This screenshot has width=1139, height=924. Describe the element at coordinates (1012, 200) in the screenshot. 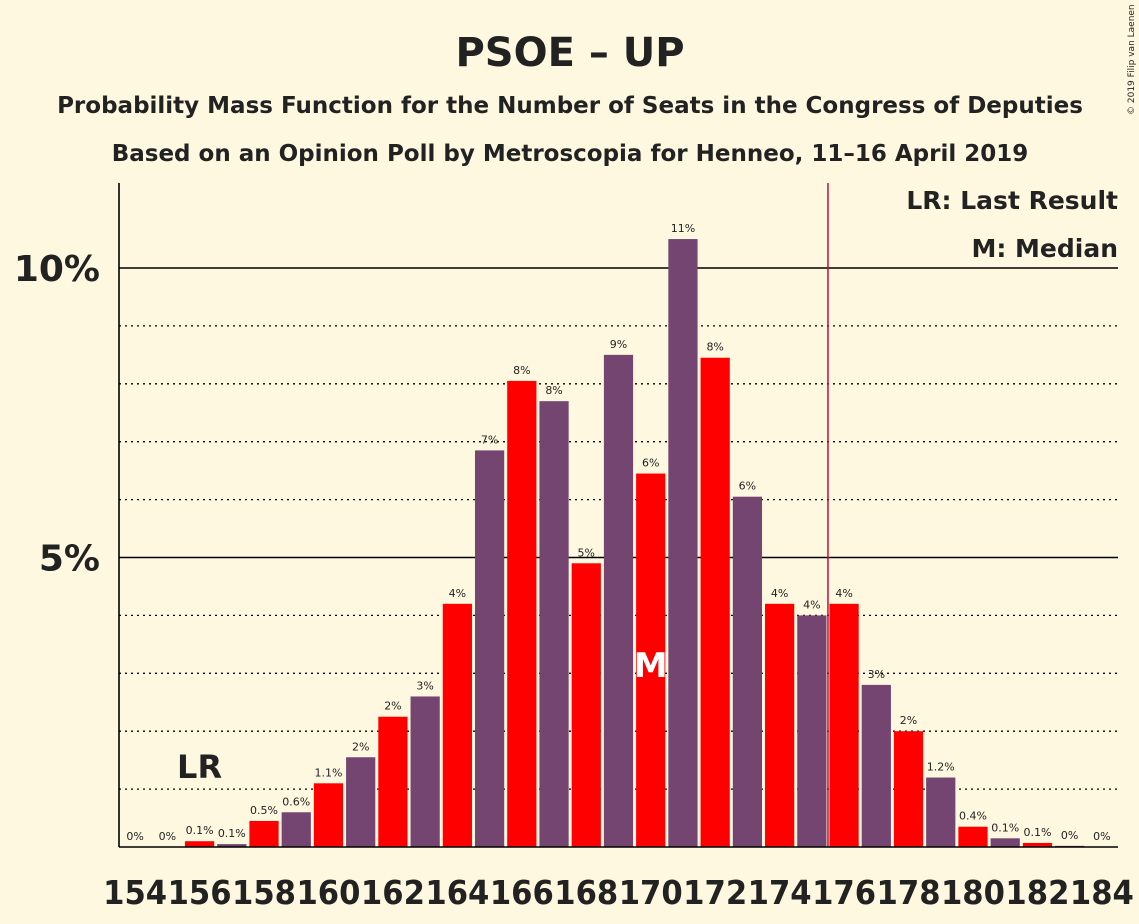

I see `legend-last-result: LR: Last Result` at that location.